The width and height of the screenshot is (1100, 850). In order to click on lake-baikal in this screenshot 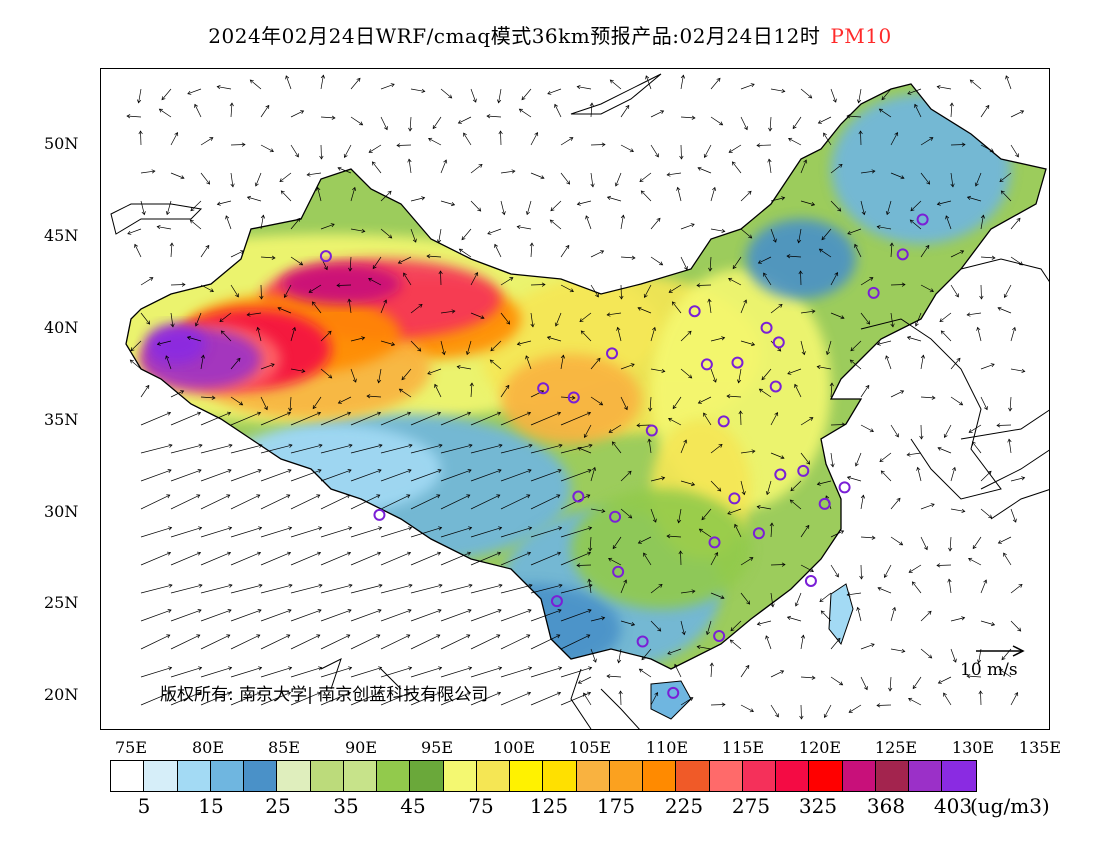, I will do `click(616, 94)`.